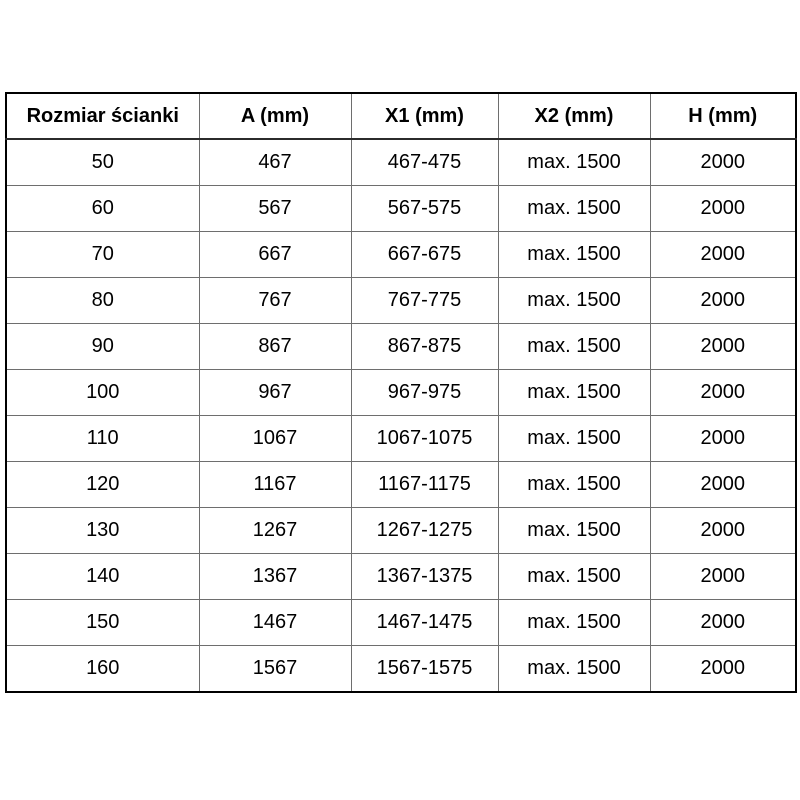 This screenshot has height=800, width=800. I want to click on table-row: 80 767 767-775 max. 1500 2000, so click(401, 300).